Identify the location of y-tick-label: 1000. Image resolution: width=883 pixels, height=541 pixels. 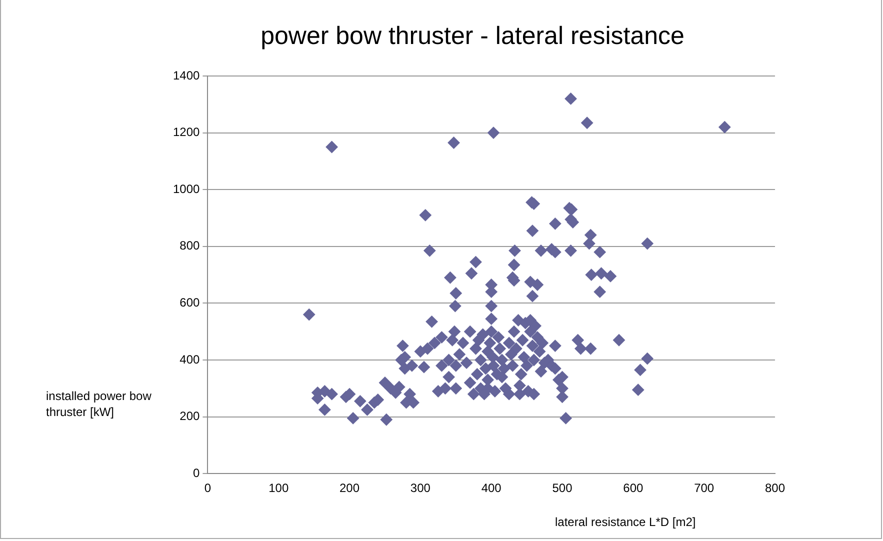
(186, 189).